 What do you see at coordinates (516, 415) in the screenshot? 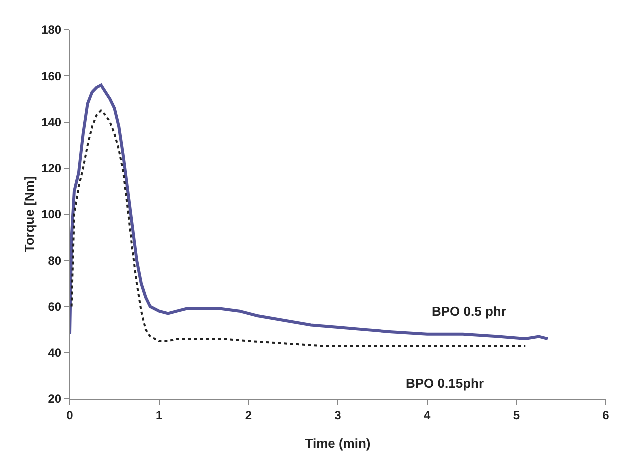
I see `x-tick-label: 5` at bounding box center [516, 415].